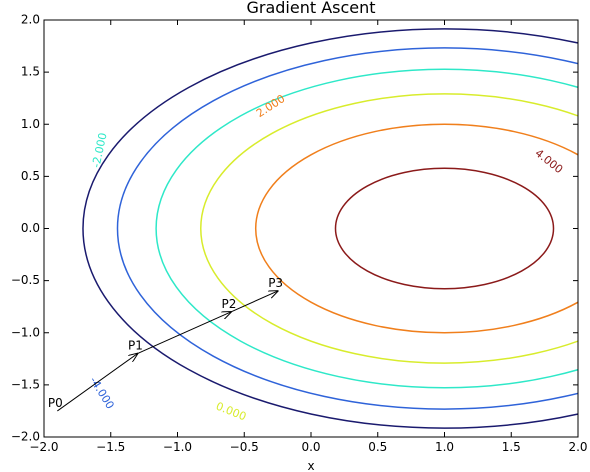 The image size is (590, 472). Describe the element at coordinates (177, 447) in the screenshot. I see `x-tick-label: −1.0` at that location.